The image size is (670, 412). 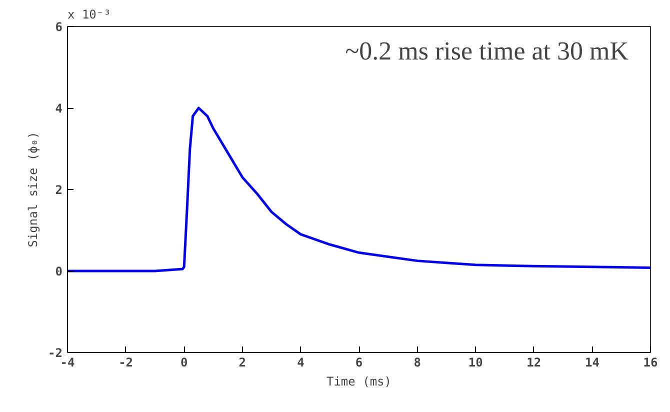 What do you see at coordinates (359, 381) in the screenshot?
I see `x-axis-title: Time (ms)` at bounding box center [359, 381].